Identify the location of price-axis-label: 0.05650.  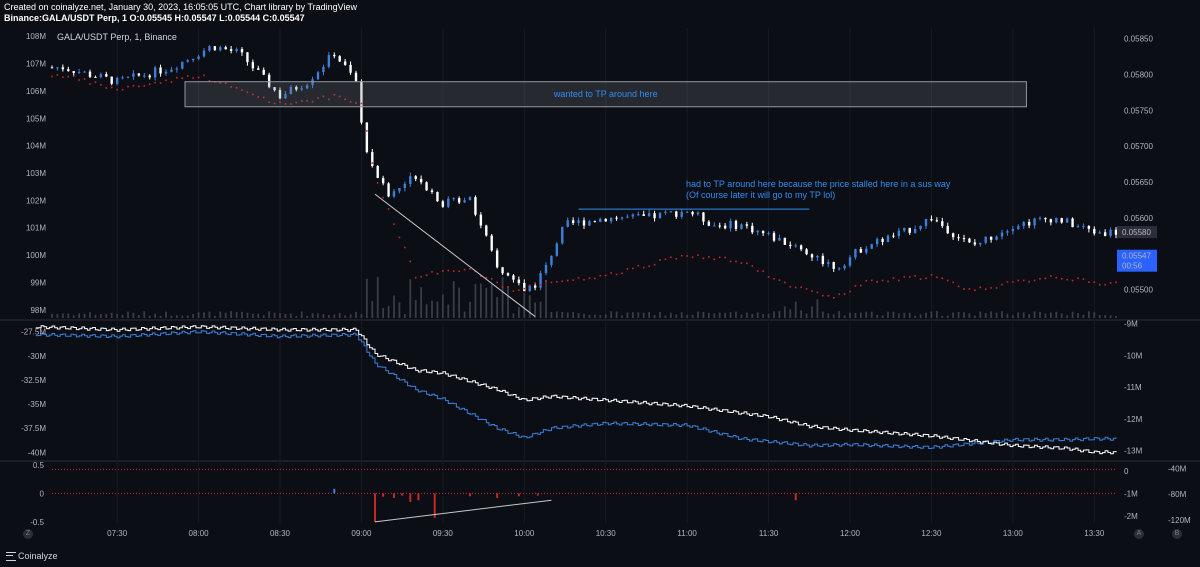
(1138, 182).